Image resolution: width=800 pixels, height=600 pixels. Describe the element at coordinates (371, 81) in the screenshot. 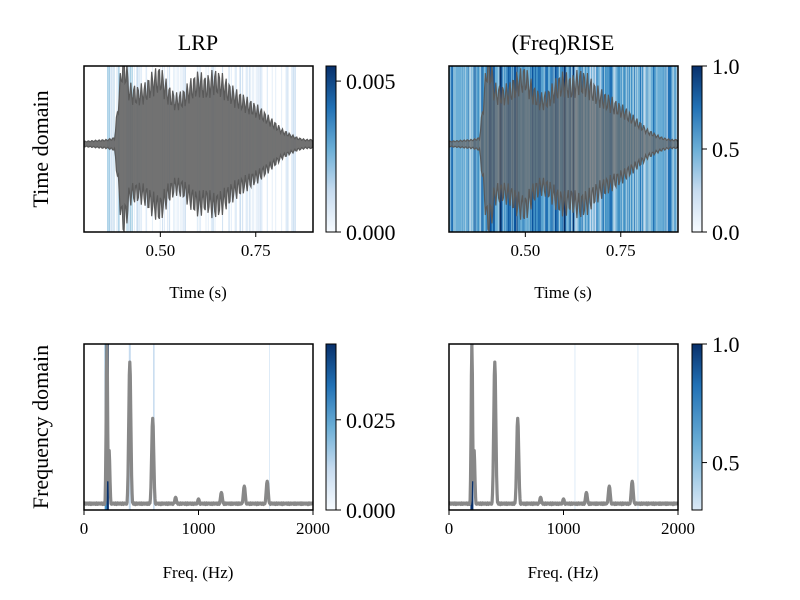

I see `colorbar-tick-label: 0.005` at that location.